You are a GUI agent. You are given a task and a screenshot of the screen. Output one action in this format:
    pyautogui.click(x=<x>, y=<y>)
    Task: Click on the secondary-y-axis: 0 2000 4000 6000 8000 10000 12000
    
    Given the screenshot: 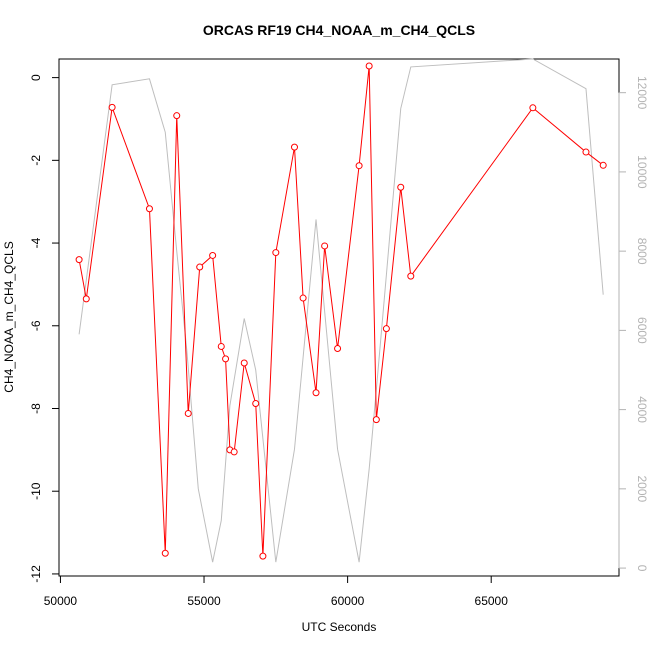 What is the action you would take?
    pyautogui.click(x=633, y=324)
    